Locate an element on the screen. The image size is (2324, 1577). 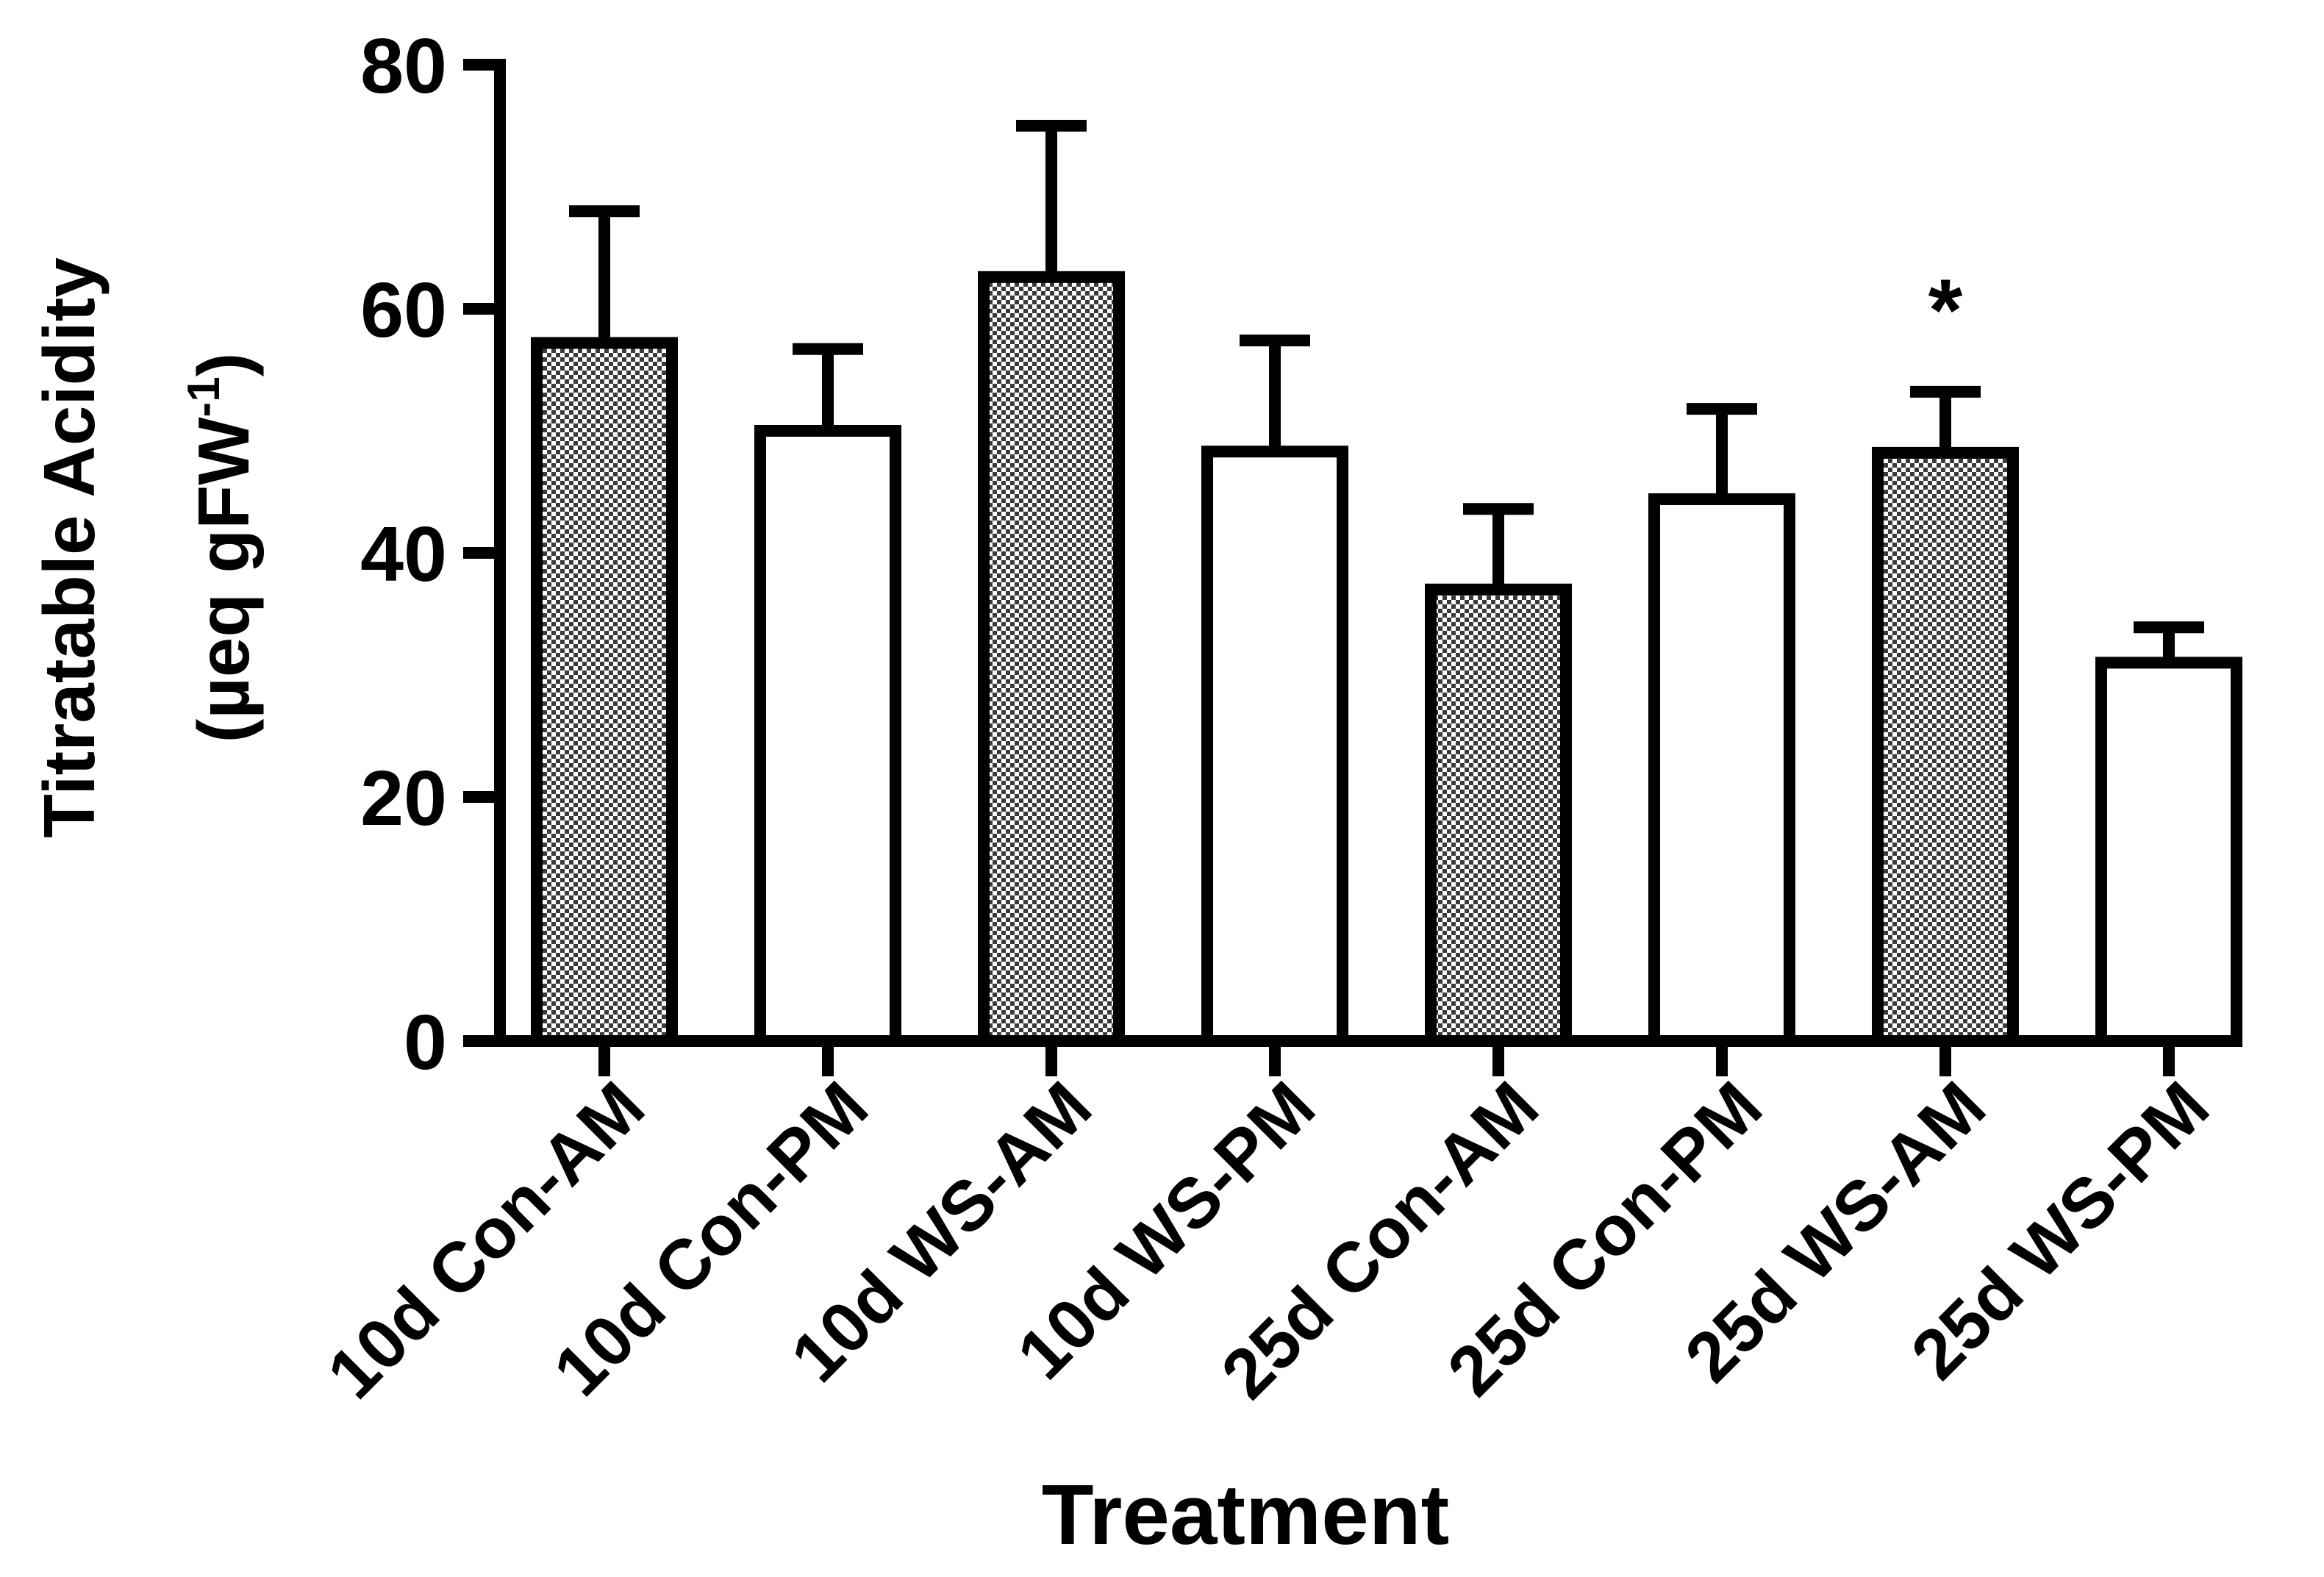
y-tick: 0 is located at coordinates (452, 1042).